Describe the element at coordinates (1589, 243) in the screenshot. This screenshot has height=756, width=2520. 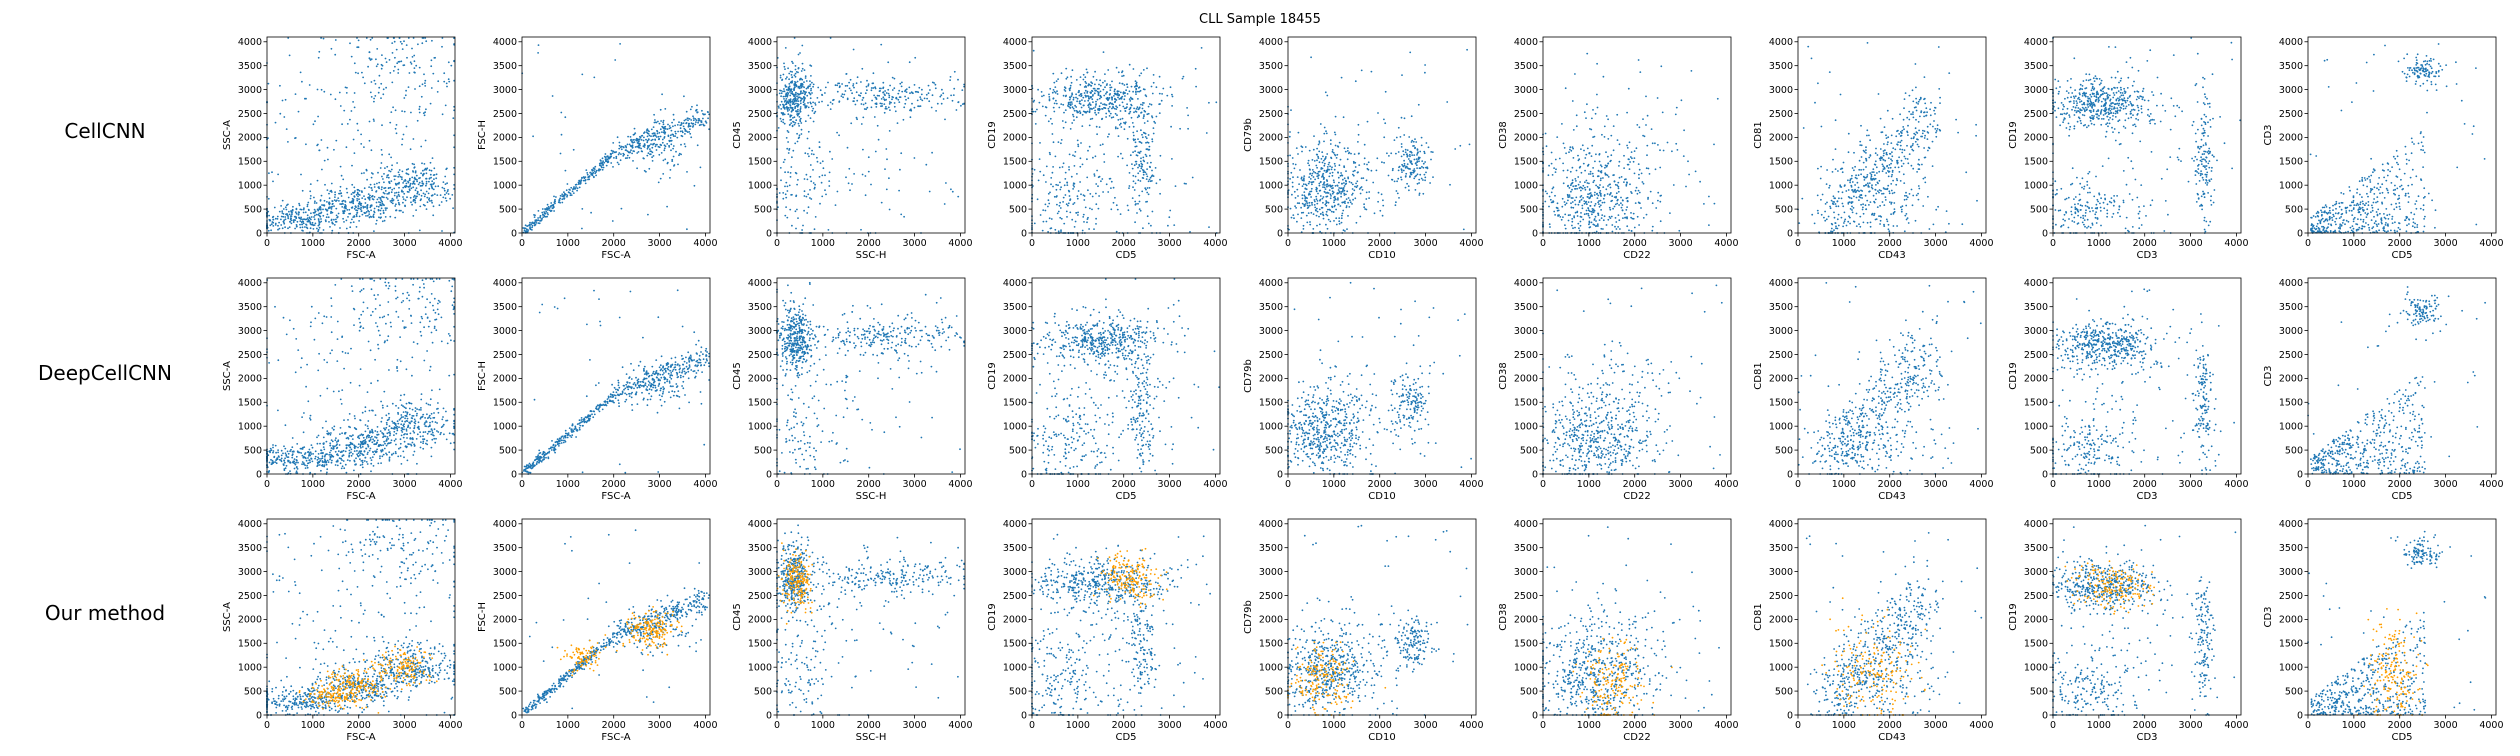
I see `x-tick-label: 1000` at that location.